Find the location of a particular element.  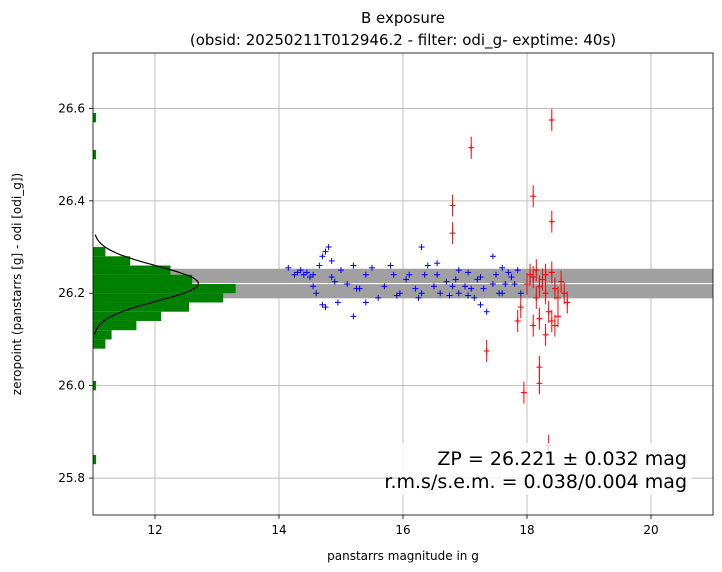

y-tick-label: 26.2 is located at coordinates (71, 293).